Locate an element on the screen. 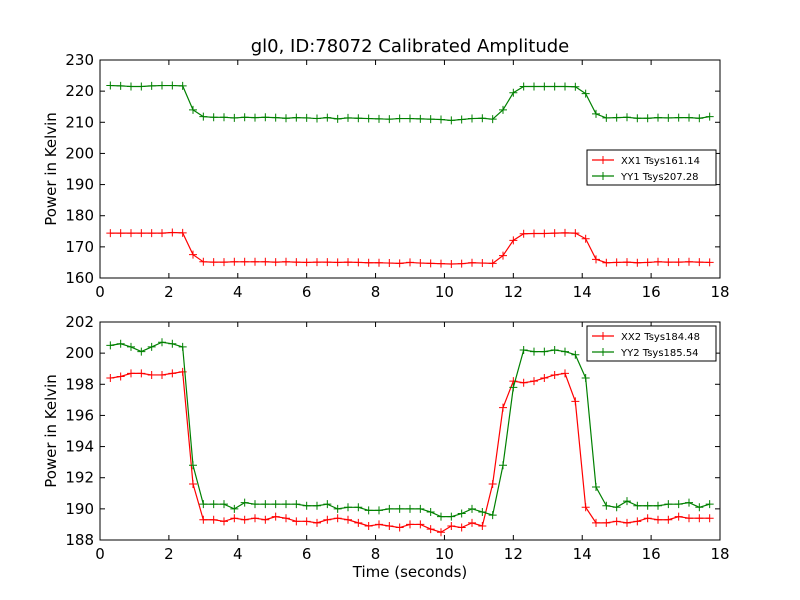 This screenshot has height=600, width=800. x-tick-label: 10 is located at coordinates (444, 554).